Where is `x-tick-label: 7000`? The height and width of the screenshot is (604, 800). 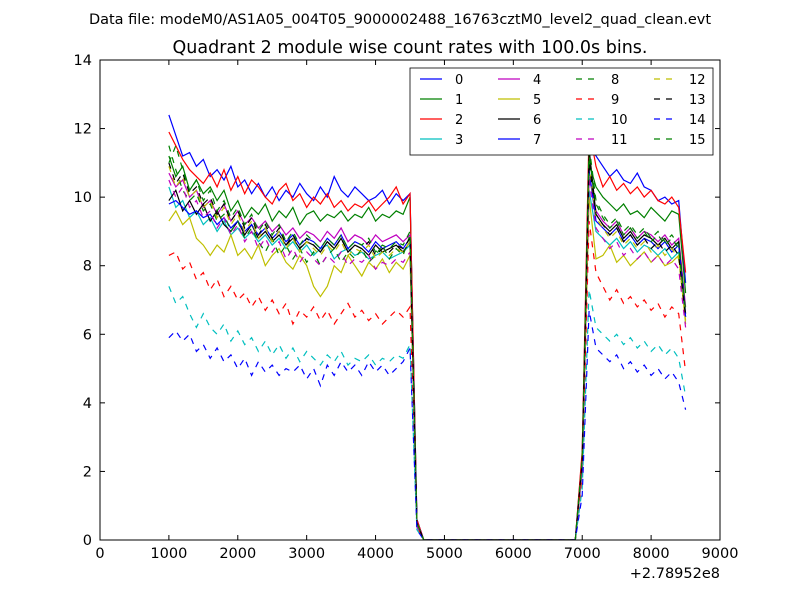 x-tick-label: 7000 is located at coordinates (582, 554).